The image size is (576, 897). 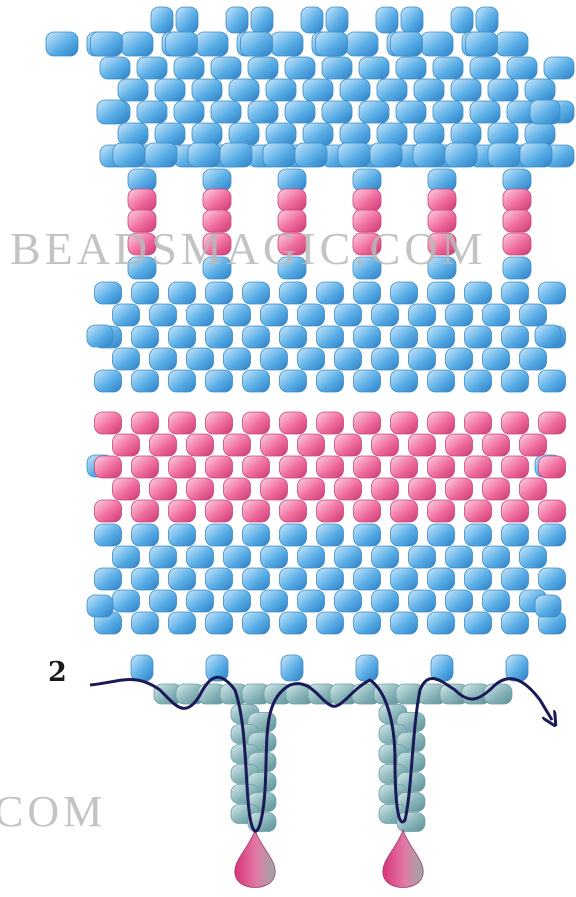 What do you see at coordinates (329, 858) in the screenshot?
I see `drop-bead-layer` at bounding box center [329, 858].